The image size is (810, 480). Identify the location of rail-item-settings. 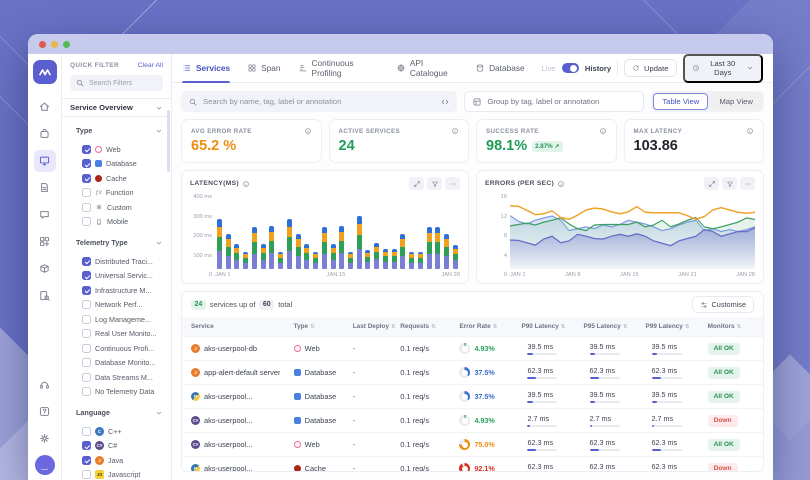
(45, 439).